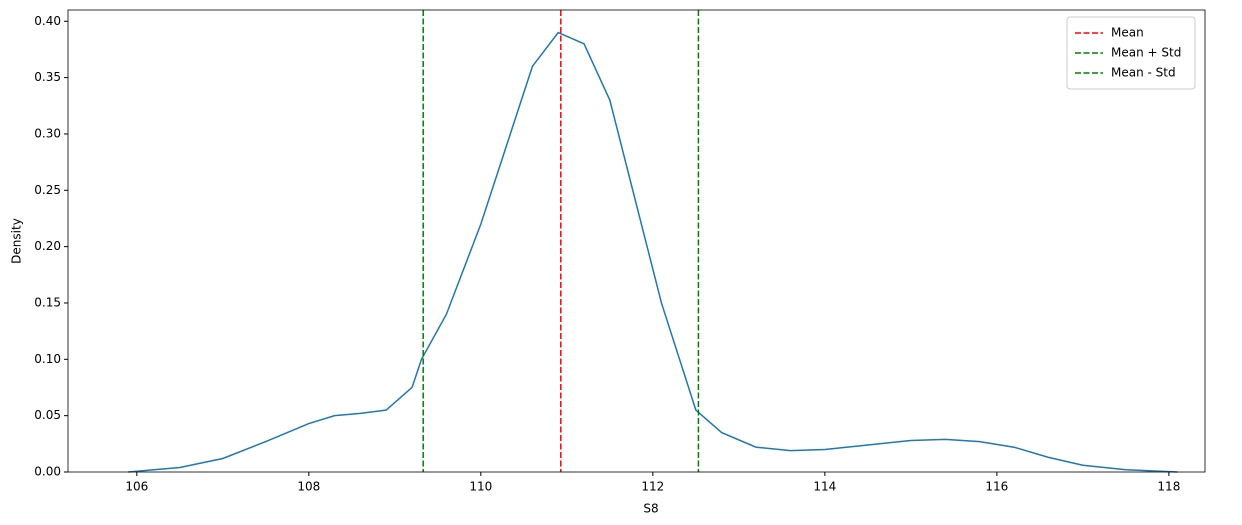 The width and height of the screenshot is (1242, 525). What do you see at coordinates (1127, 33) in the screenshot?
I see `legend-label: Mean` at bounding box center [1127, 33].